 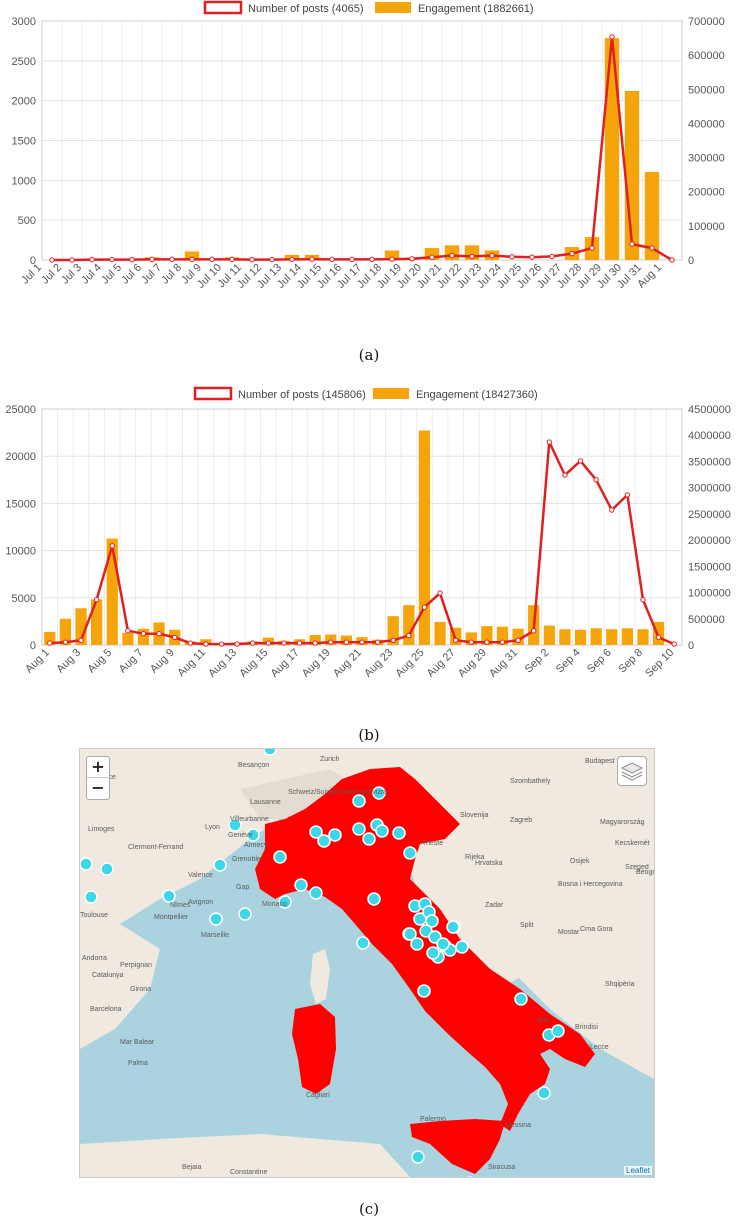 I want to click on corsica-shape, so click(x=320, y=976).